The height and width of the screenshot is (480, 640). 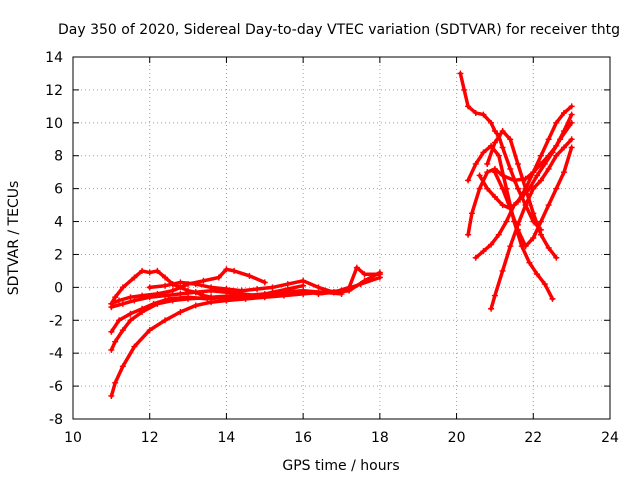 What do you see at coordinates (54, 58) in the screenshot?
I see `y-tick-label: 14` at bounding box center [54, 58].